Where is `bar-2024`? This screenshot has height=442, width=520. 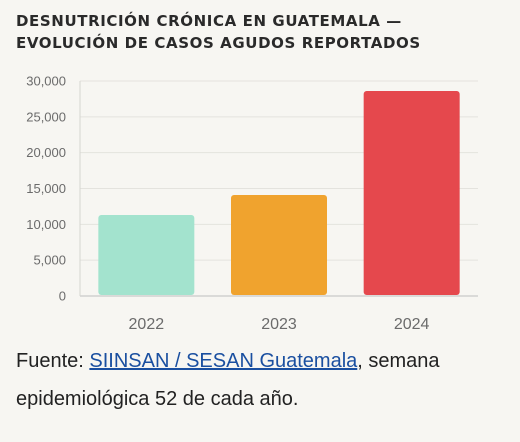
bar-2024 is located at coordinates (411, 193).